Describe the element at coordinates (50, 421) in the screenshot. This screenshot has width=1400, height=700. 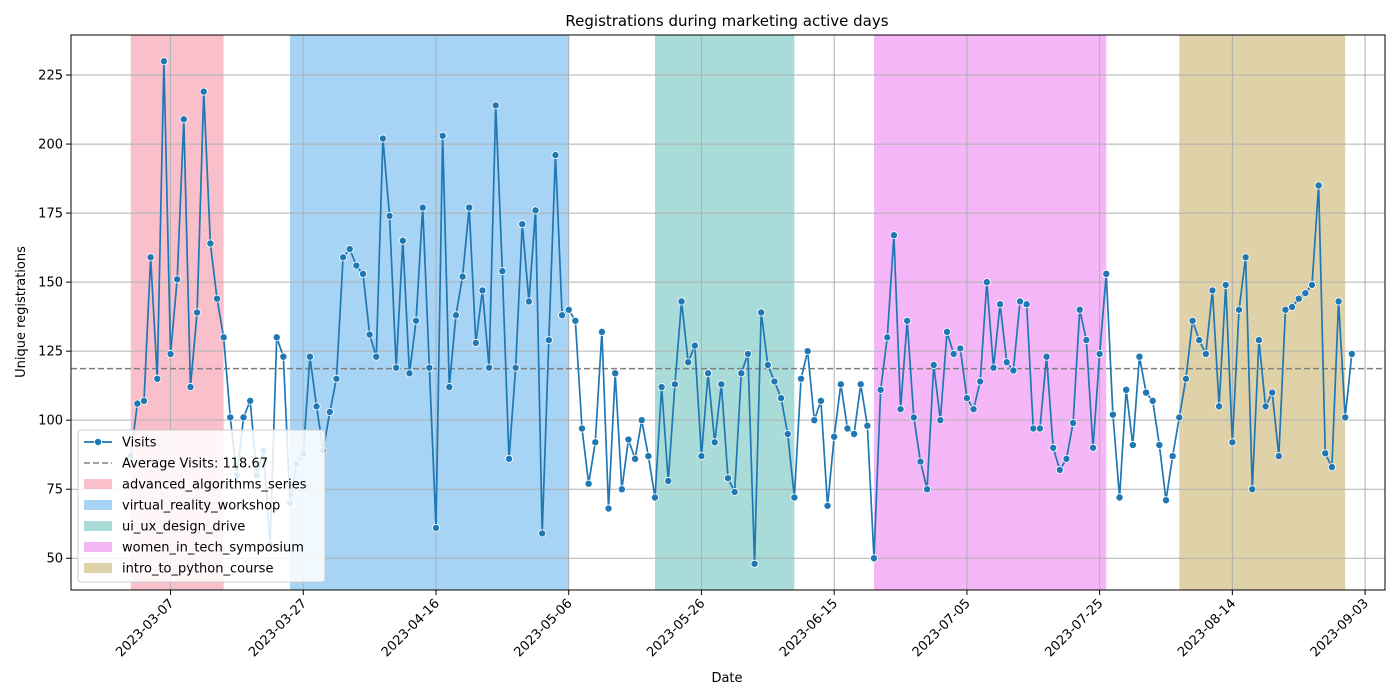
I see `y-tick-label: 100` at that location.